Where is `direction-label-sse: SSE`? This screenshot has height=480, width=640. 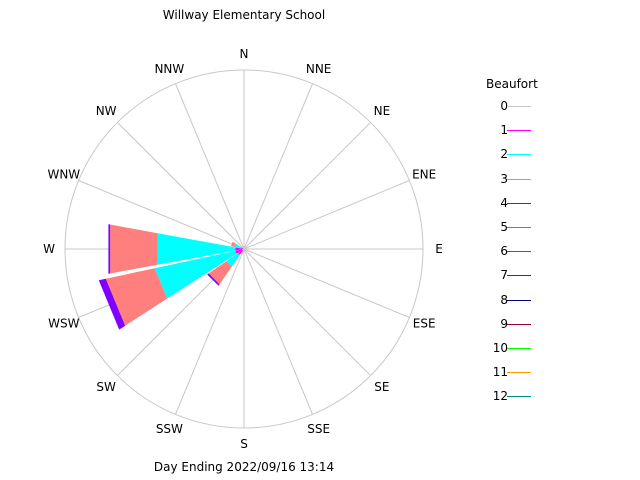
direction-label-sse: SSE is located at coordinates (318, 429).